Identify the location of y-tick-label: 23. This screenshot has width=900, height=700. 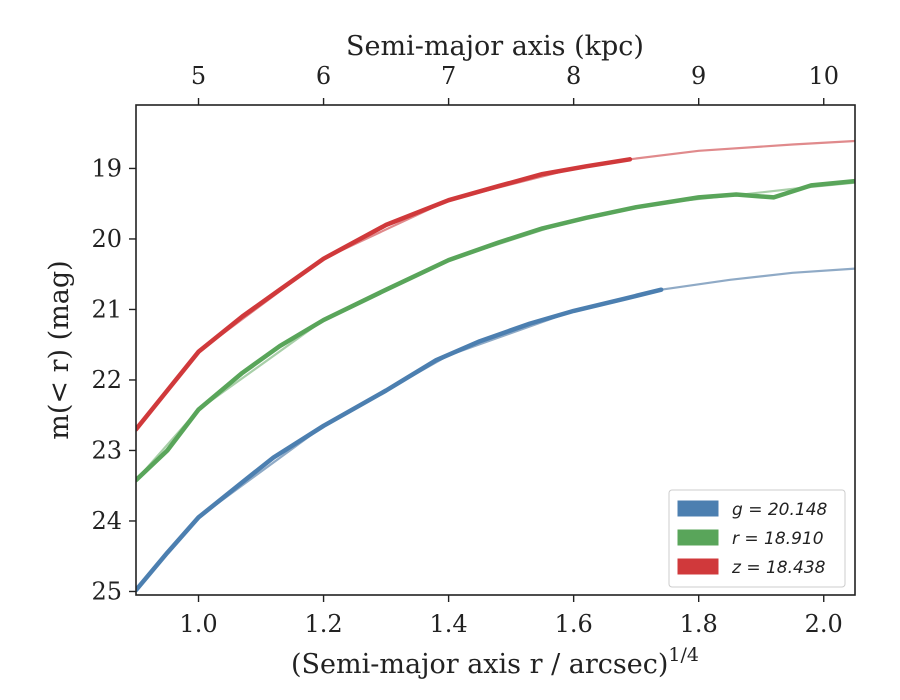
(106, 450).